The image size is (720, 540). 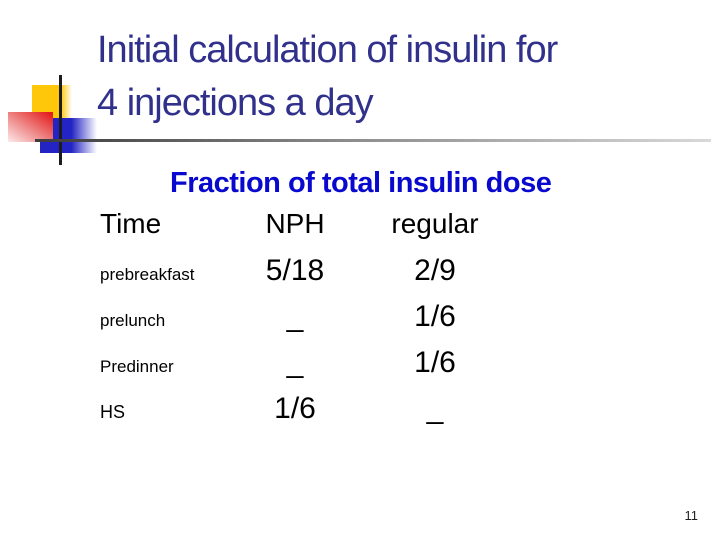 What do you see at coordinates (30, 127) in the screenshot?
I see `decor-red-square-icon` at bounding box center [30, 127].